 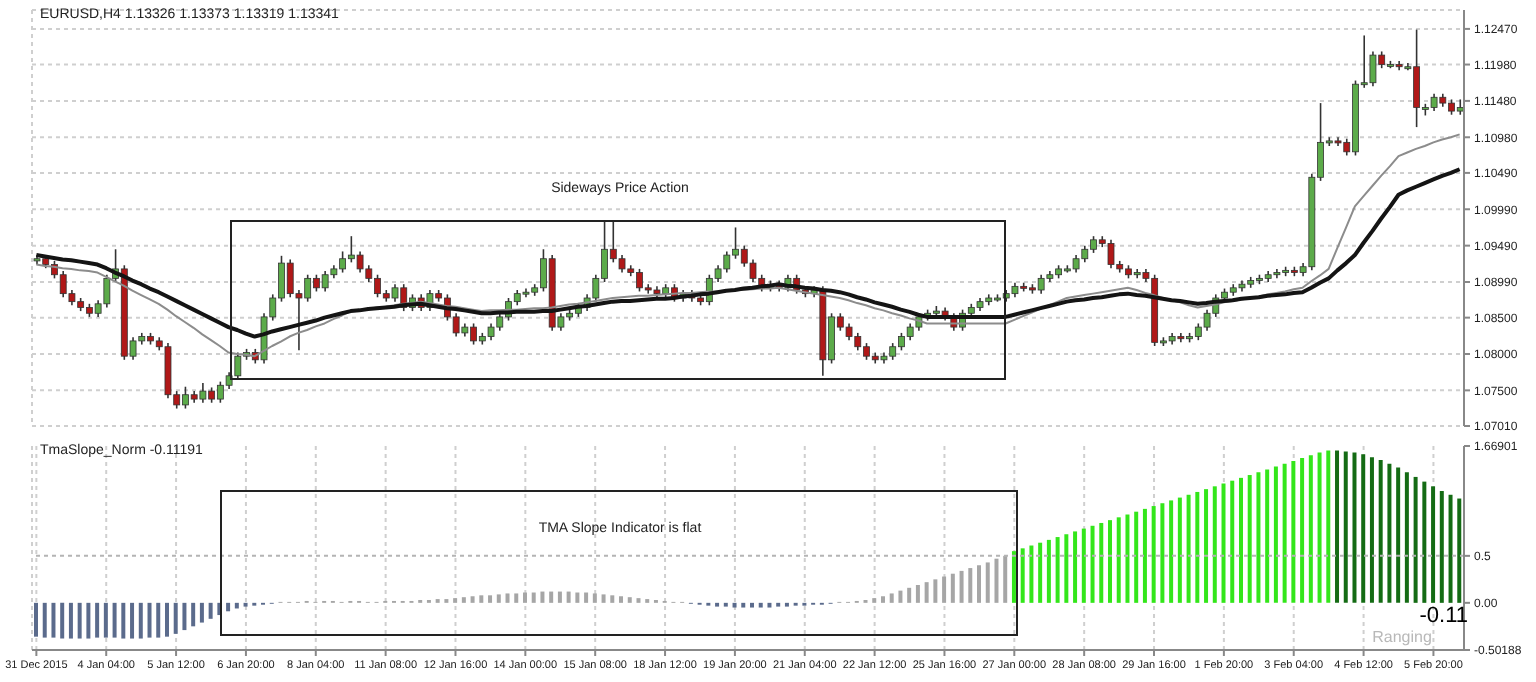 I want to click on annotation: Ranging, so click(x=1402, y=637).